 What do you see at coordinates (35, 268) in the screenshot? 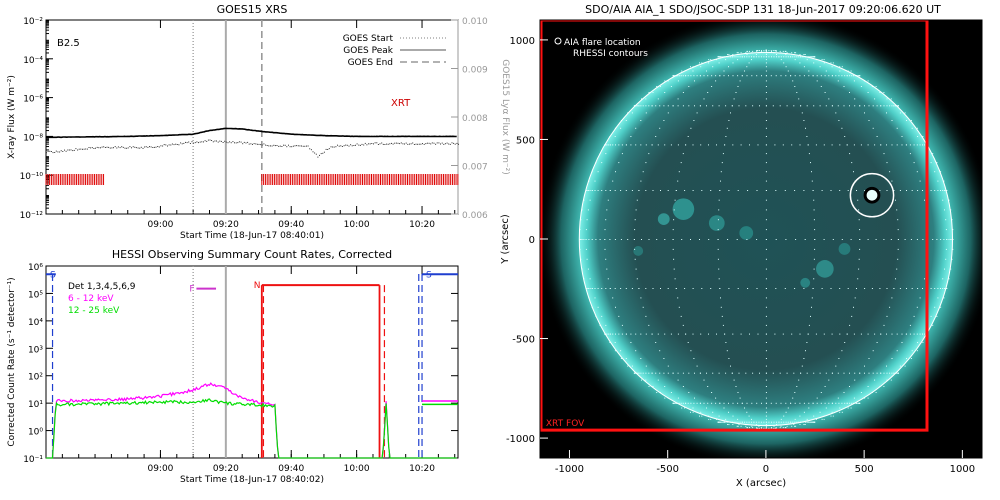
I see `hessi-y-tick-label: 10⁶` at bounding box center [35, 268].